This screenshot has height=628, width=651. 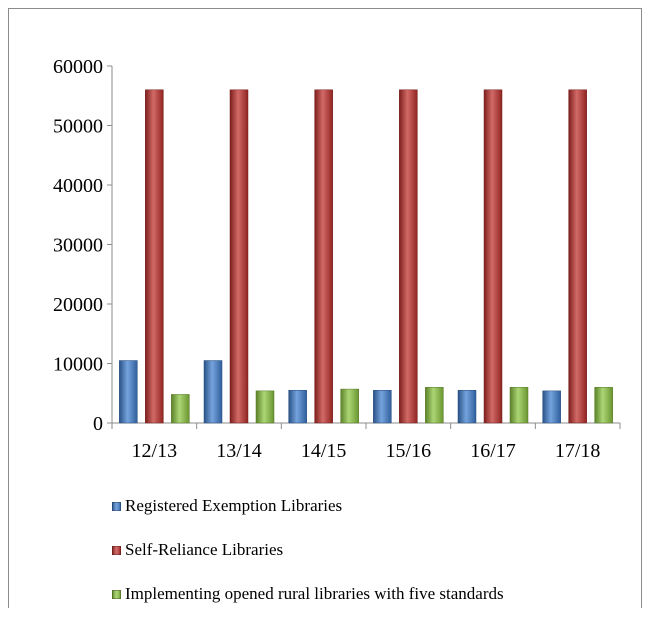 I want to click on y-tick-label: 30000, so click(x=78, y=246).